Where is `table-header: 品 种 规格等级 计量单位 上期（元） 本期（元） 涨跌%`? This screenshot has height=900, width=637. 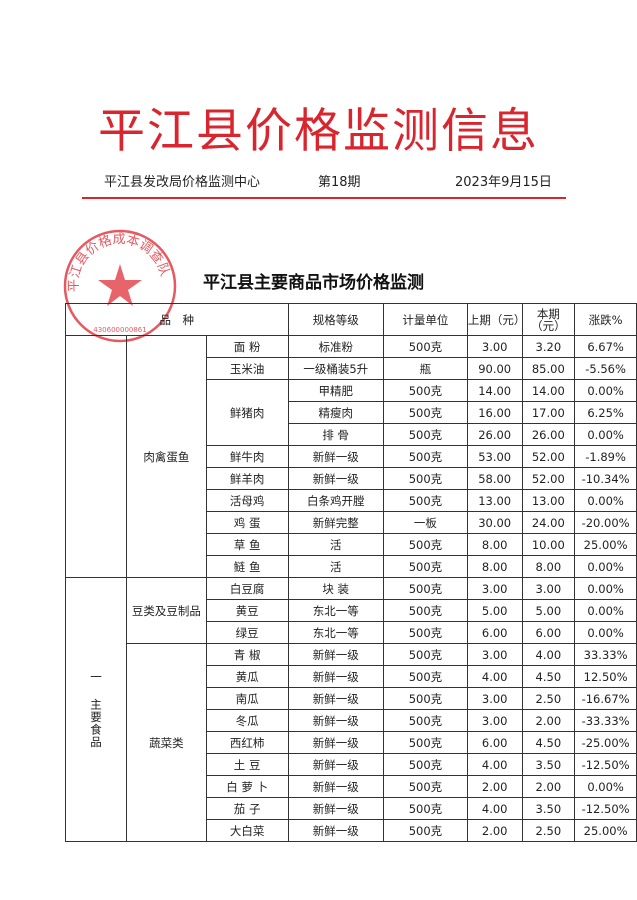
table-header: 品 种 规格等级 计量单位 上期（元） 本期（元） 涨跌% is located at coordinates (351, 319).